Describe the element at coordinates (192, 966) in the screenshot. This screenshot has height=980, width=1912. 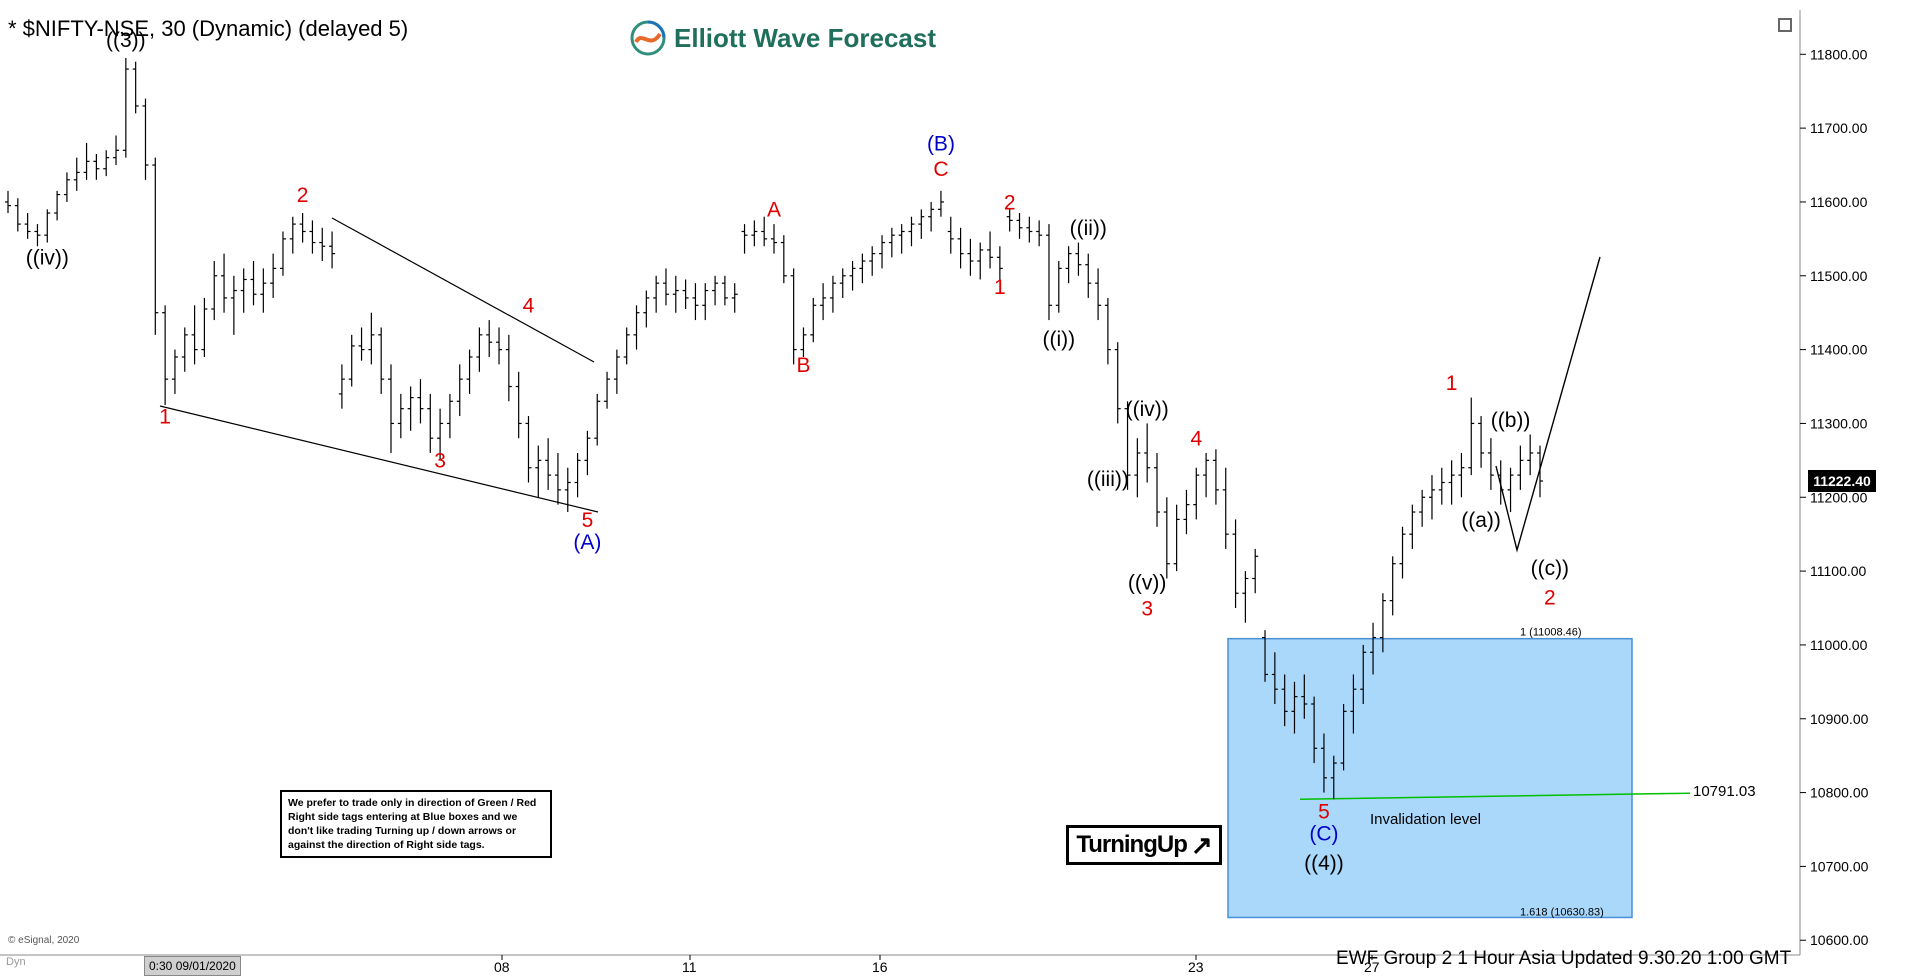
I see `date-flag: 0:30 09/01/2020` at that location.